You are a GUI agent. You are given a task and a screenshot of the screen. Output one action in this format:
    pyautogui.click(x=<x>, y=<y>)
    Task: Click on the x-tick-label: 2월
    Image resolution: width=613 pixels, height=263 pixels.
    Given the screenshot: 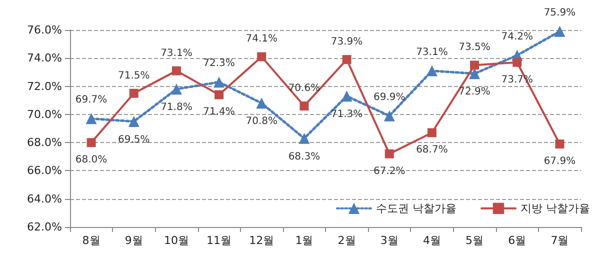 What is the action you would take?
    pyautogui.click(x=347, y=240)
    